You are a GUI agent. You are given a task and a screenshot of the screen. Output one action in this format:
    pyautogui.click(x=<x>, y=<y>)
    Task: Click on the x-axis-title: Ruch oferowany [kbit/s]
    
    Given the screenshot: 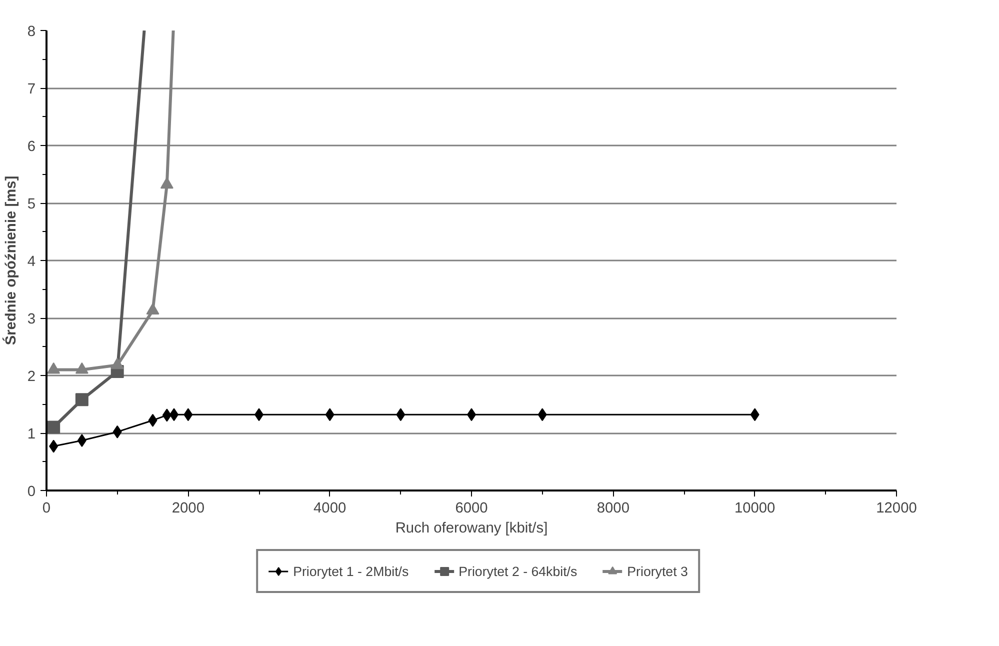 What is the action you would take?
    pyautogui.click(x=471, y=528)
    